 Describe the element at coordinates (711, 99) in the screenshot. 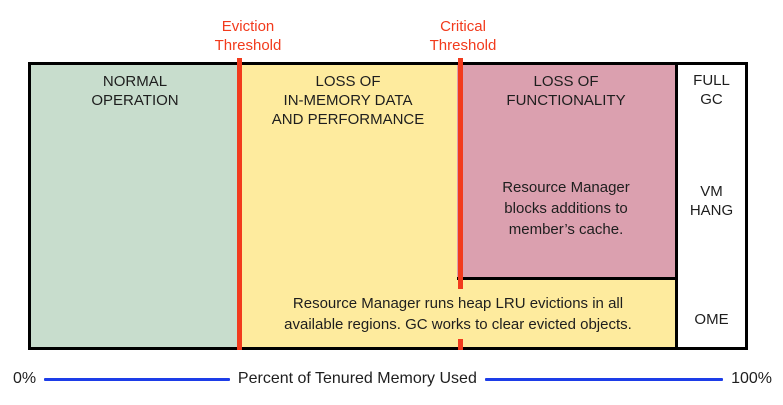

I see `full-gc-label-line2: GC` at that location.